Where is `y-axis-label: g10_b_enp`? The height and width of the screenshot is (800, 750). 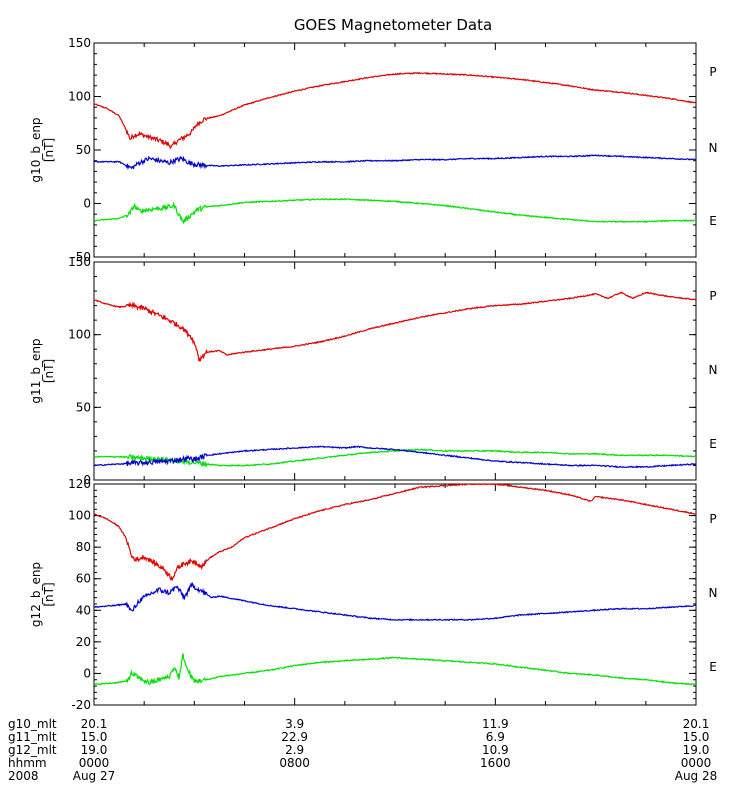 y-axis-label: g10_b_enp is located at coordinates (36, 149).